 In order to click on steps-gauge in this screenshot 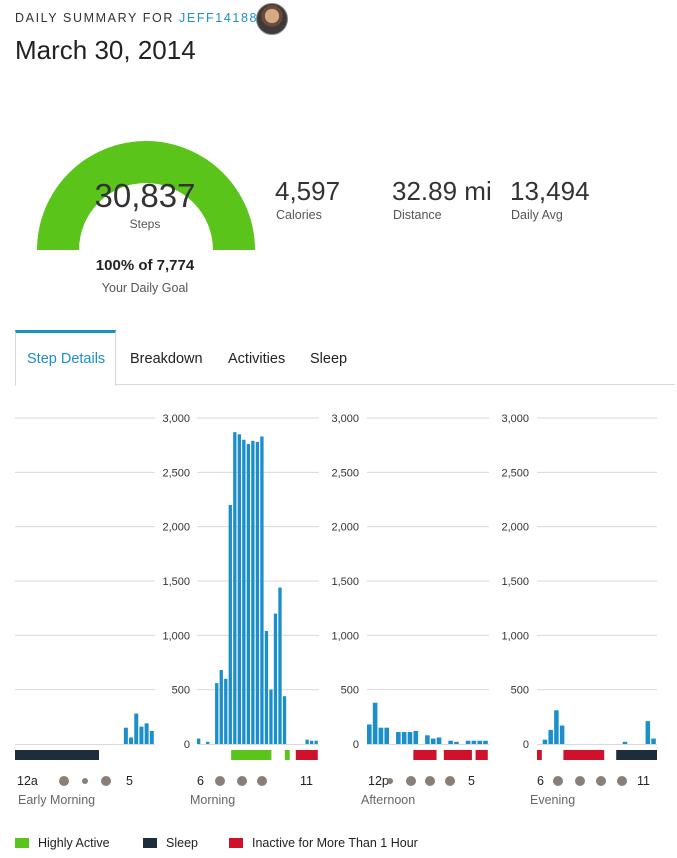, I will do `click(146, 195)`.